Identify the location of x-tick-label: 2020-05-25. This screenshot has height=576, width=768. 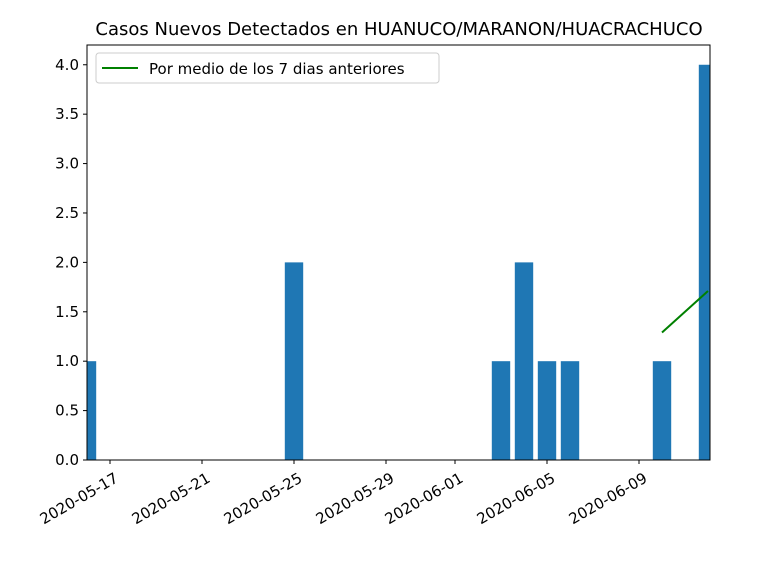
(263, 498).